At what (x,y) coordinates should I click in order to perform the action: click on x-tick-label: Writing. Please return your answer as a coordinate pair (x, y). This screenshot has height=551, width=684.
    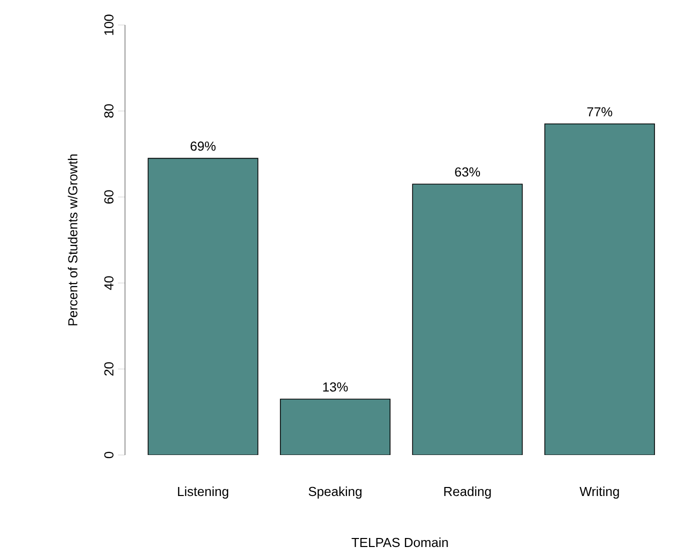
    Looking at the image, I should click on (599, 492).